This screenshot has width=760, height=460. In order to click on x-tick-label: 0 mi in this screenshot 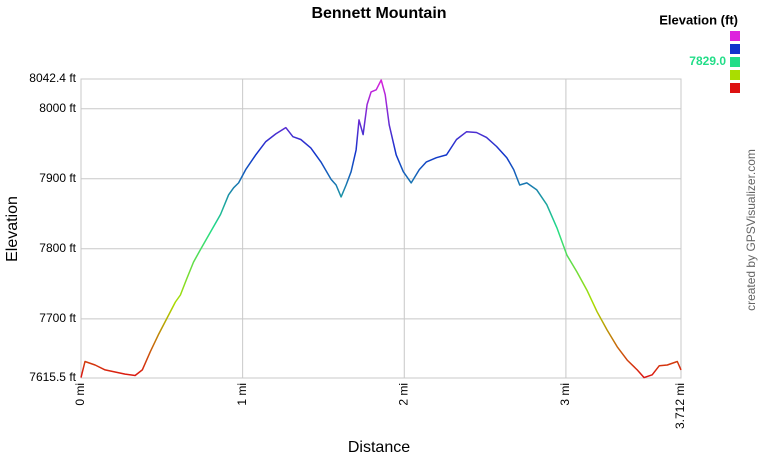, I will do `click(80, 394)`.